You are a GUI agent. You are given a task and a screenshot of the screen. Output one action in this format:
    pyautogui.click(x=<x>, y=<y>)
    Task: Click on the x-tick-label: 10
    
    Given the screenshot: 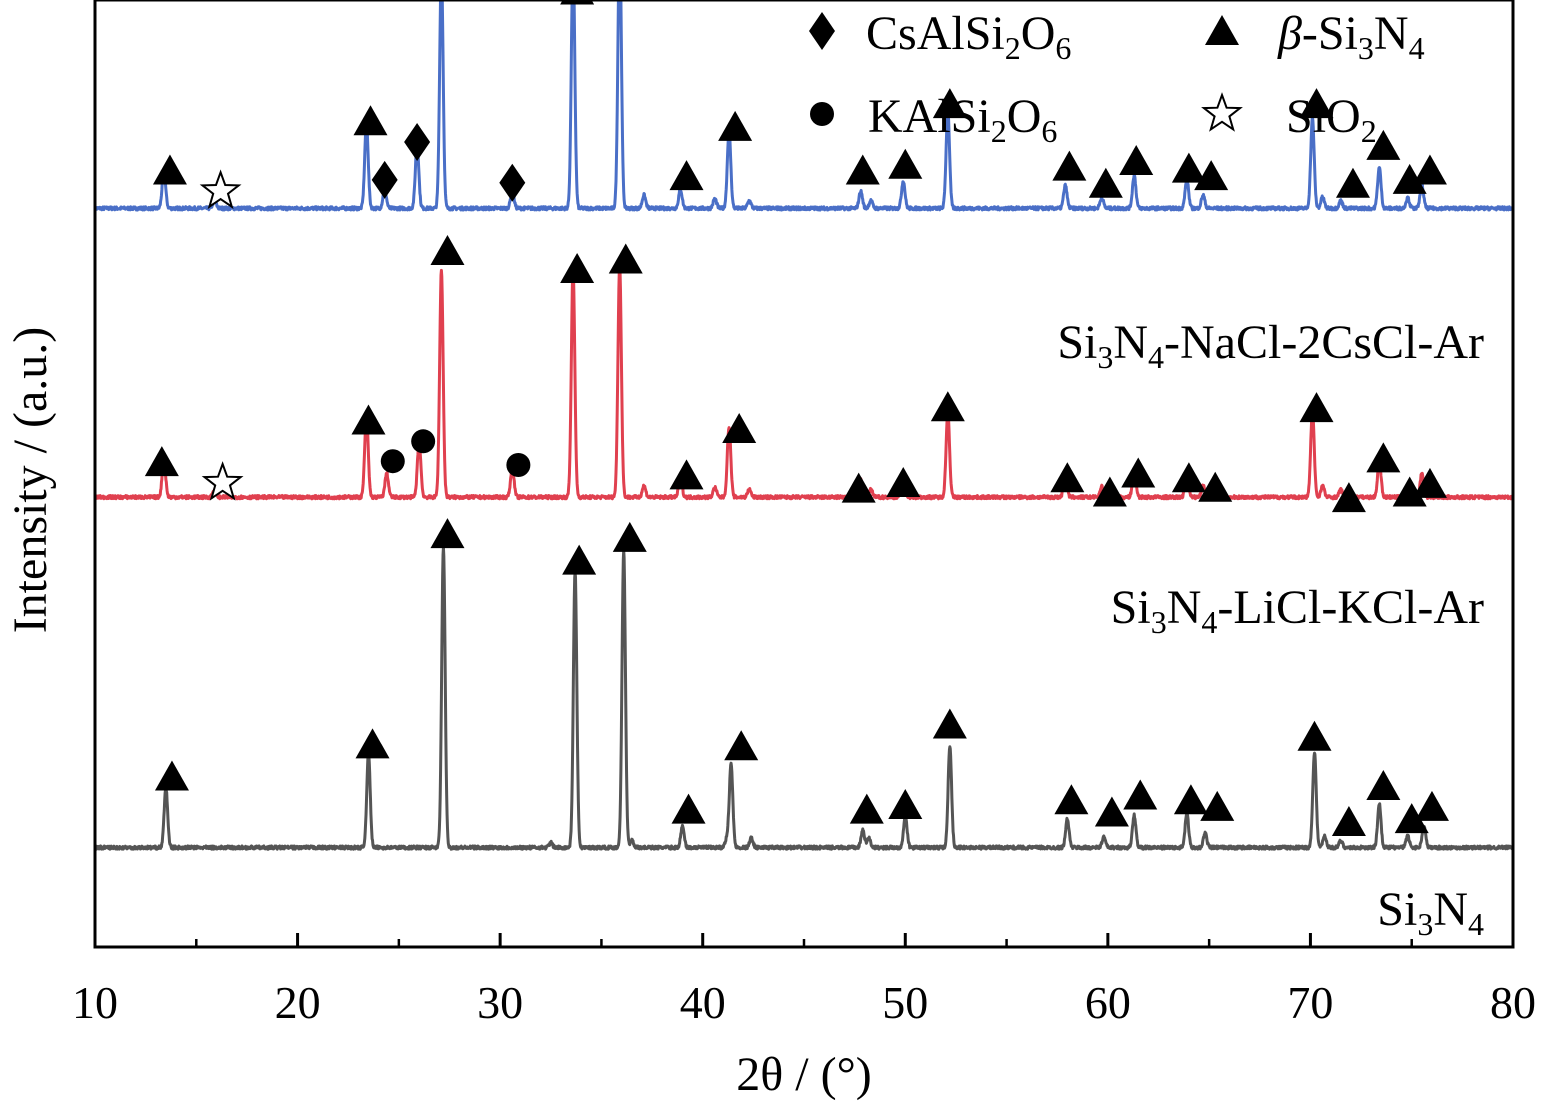 What is the action you would take?
    pyautogui.click(x=95, y=1002)
    